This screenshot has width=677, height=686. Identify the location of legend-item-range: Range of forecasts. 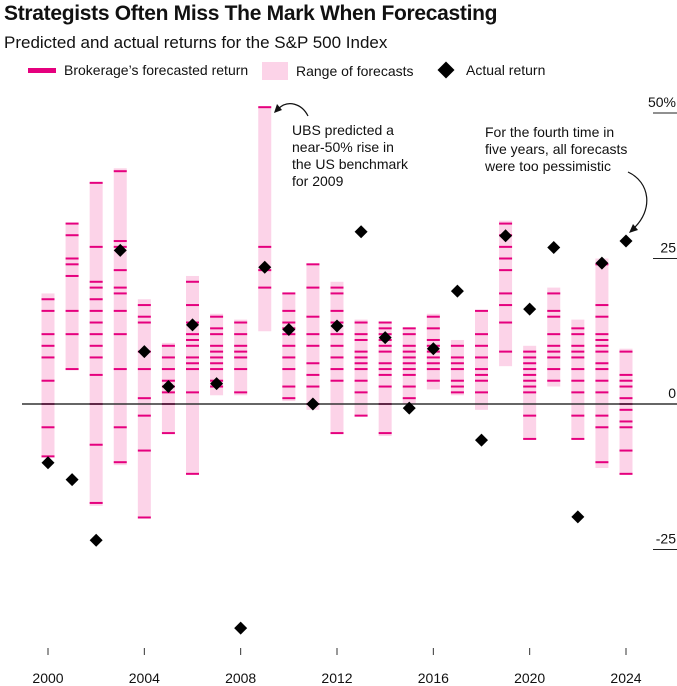
(338, 71).